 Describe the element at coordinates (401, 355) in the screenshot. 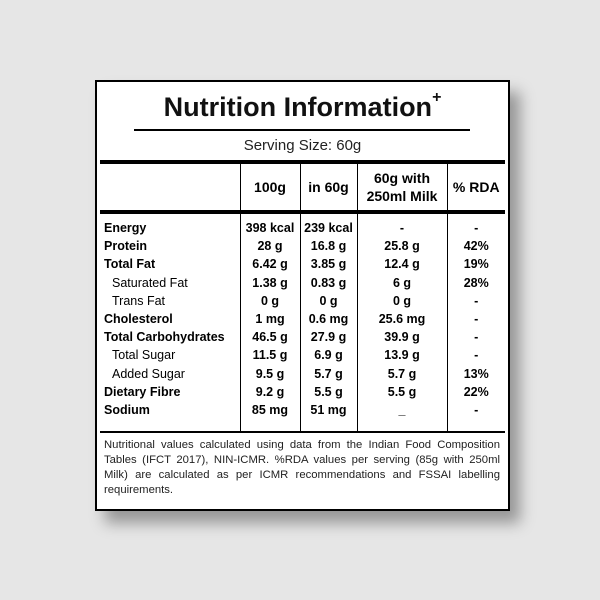

I see `cell-value: 13.9 g` at that location.